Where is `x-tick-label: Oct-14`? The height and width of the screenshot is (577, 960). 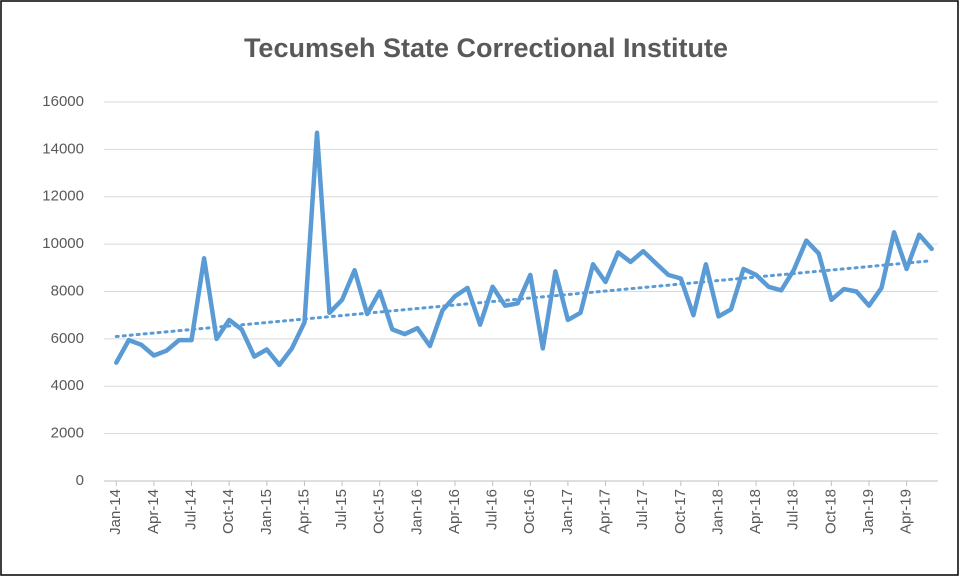 x-tick-label: Oct-14 is located at coordinates (228, 511).